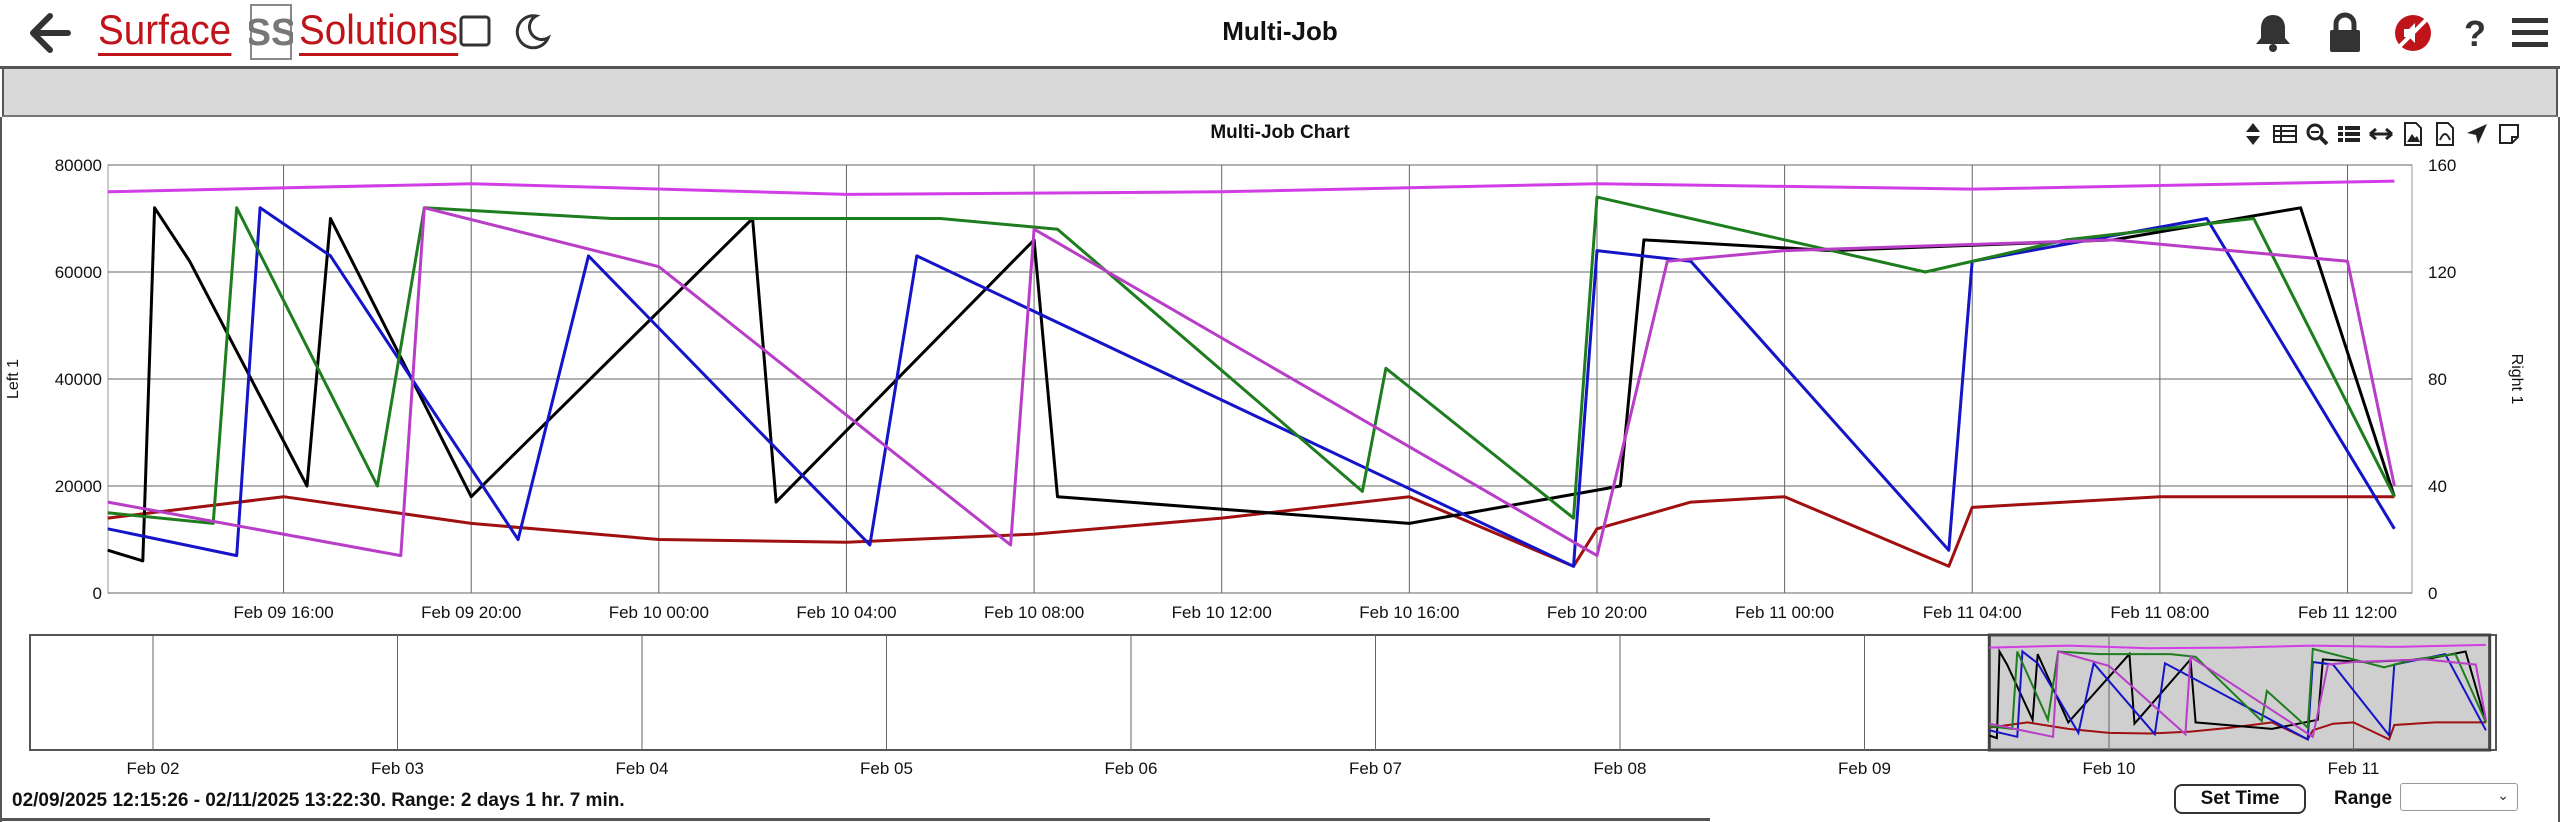 The height and width of the screenshot is (822, 2560). What do you see at coordinates (2240, 799) in the screenshot?
I see `set-time-button: Set Time` at bounding box center [2240, 799].